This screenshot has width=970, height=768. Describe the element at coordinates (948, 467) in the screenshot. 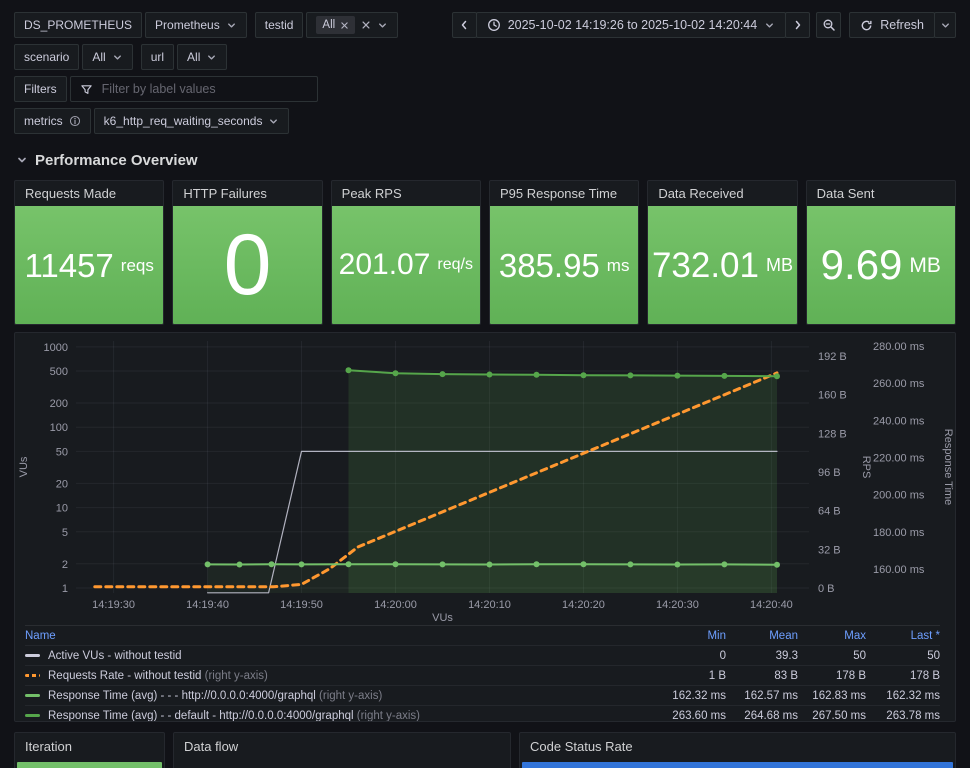

I see `svg-text: Response Time` at that location.